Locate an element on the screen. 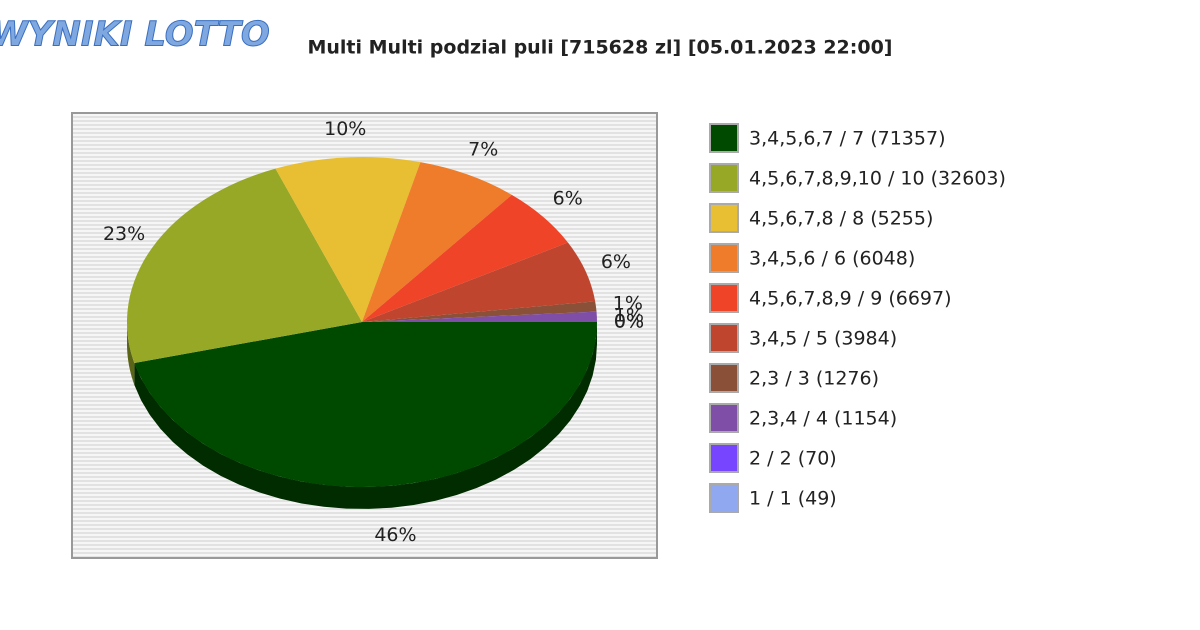  legend-label: 2 / 2 (70) is located at coordinates (793, 459).